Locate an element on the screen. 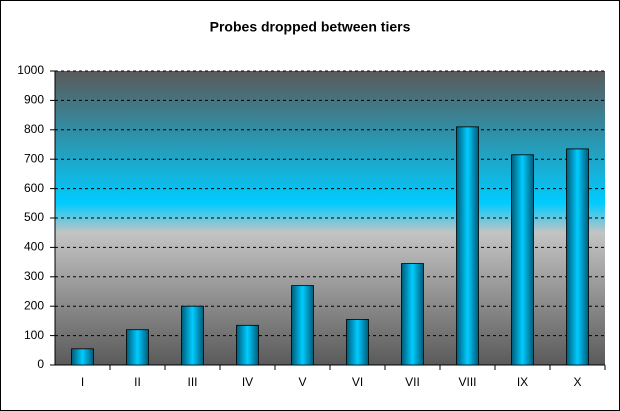 Image resolution: width=620 pixels, height=411 pixels. x-tick-label: IV is located at coordinates (247, 382).